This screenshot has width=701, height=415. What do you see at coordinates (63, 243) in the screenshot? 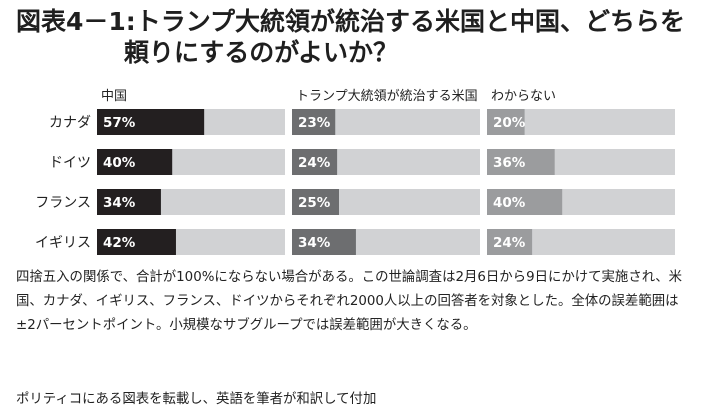
I see `category-label-3: イギリス` at bounding box center [63, 243].